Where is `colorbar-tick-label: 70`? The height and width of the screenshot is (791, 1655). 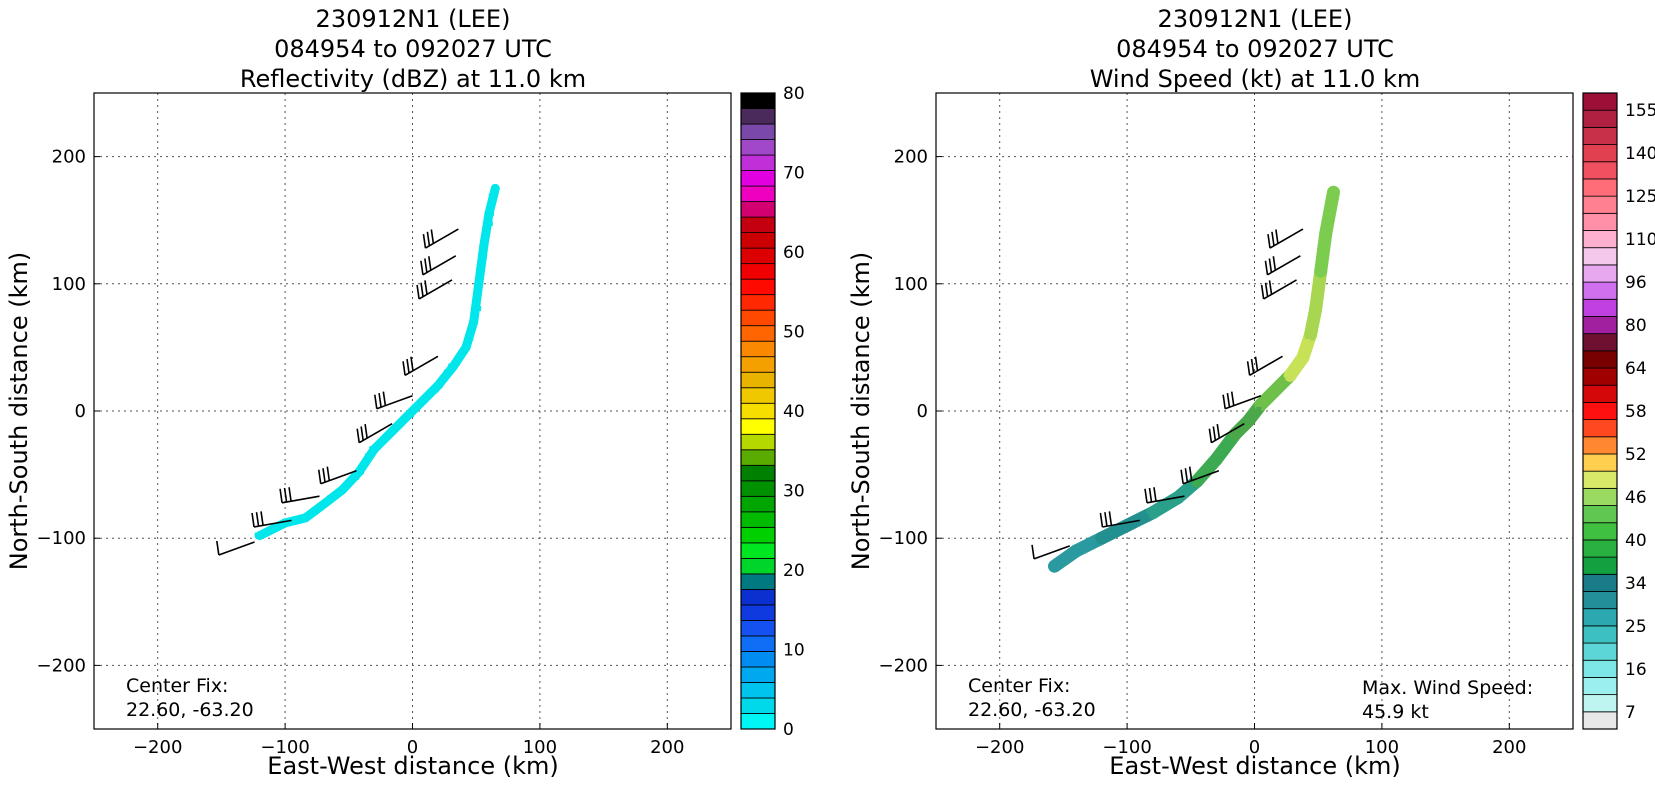 colorbar-tick-label: 70 is located at coordinates (794, 174).